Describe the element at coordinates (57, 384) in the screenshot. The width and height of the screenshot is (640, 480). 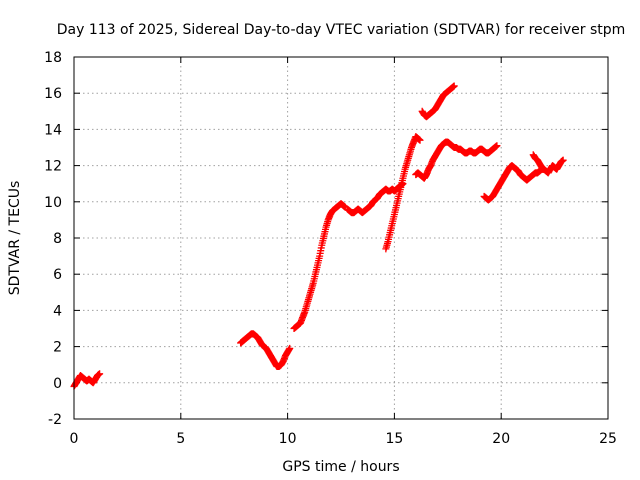
I see `y-tick-label: 0` at that location.